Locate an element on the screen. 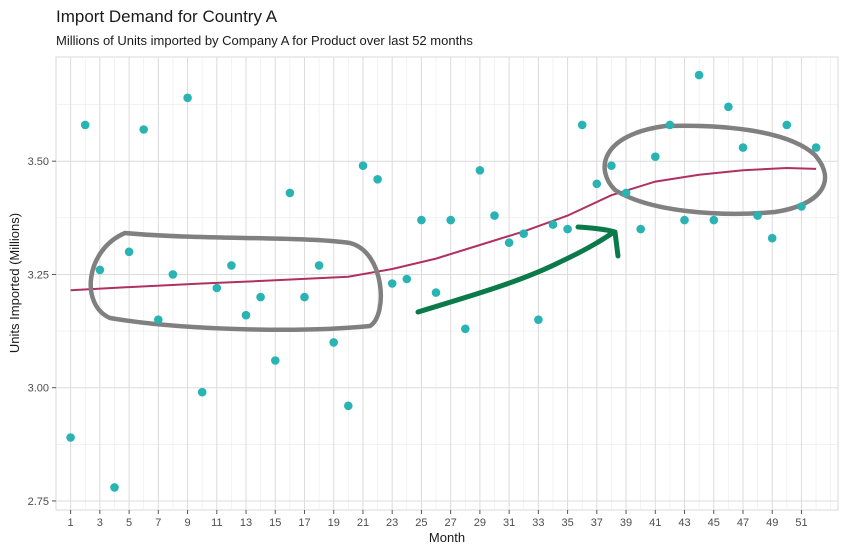  x-tick-label: 19 is located at coordinates (334, 523).